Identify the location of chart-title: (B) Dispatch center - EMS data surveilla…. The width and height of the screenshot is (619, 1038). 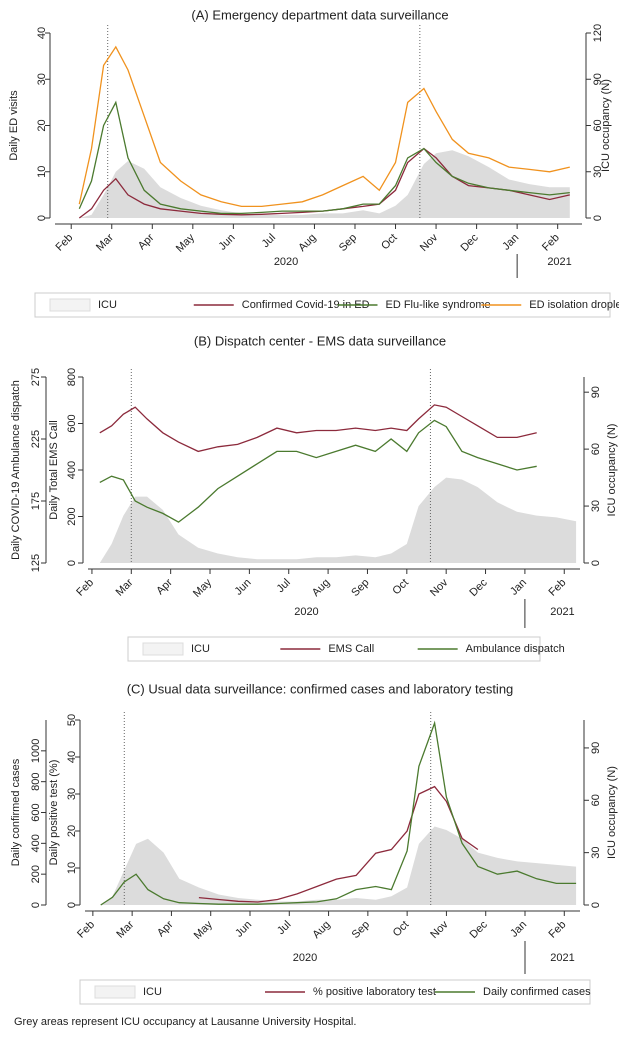
(320, 340).